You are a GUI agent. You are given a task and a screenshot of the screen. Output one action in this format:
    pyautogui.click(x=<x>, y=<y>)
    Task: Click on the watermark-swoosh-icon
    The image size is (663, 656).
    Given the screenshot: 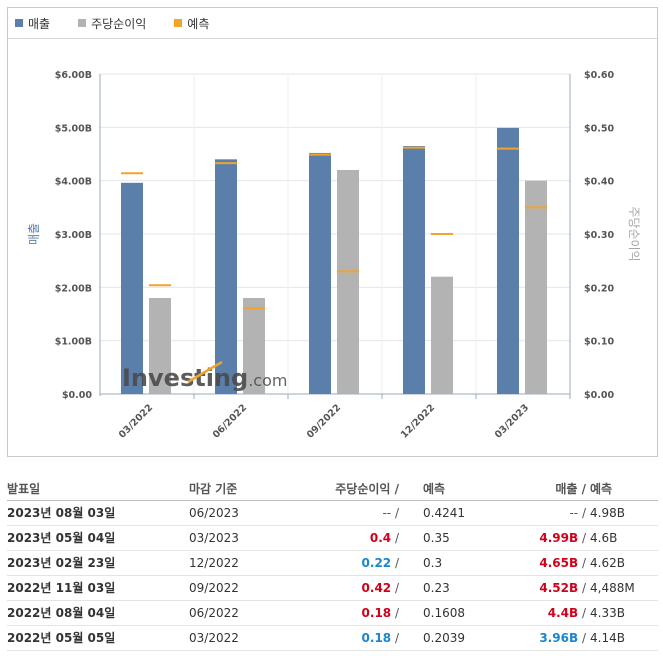 What is the action you would take?
    pyautogui.click(x=205, y=372)
    